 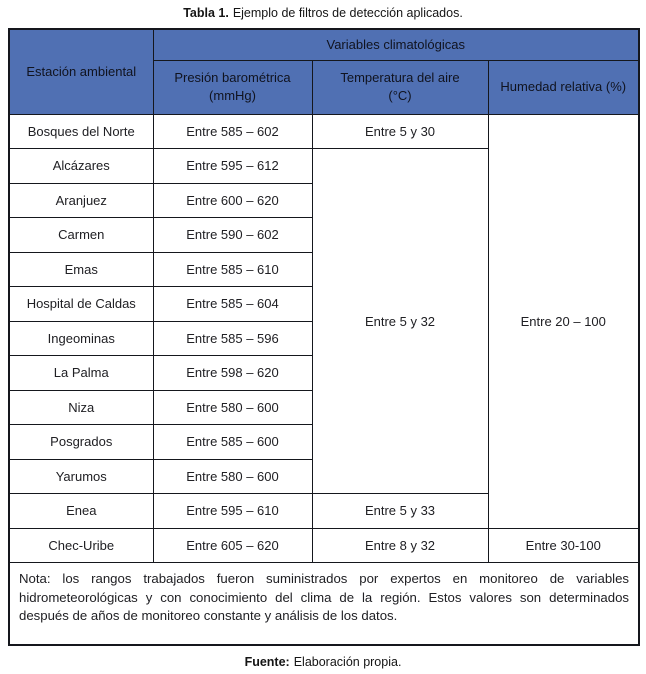 What do you see at coordinates (323, 476) in the screenshot?
I see `table-row: Yarumos Entre 580 – 600` at bounding box center [323, 476].